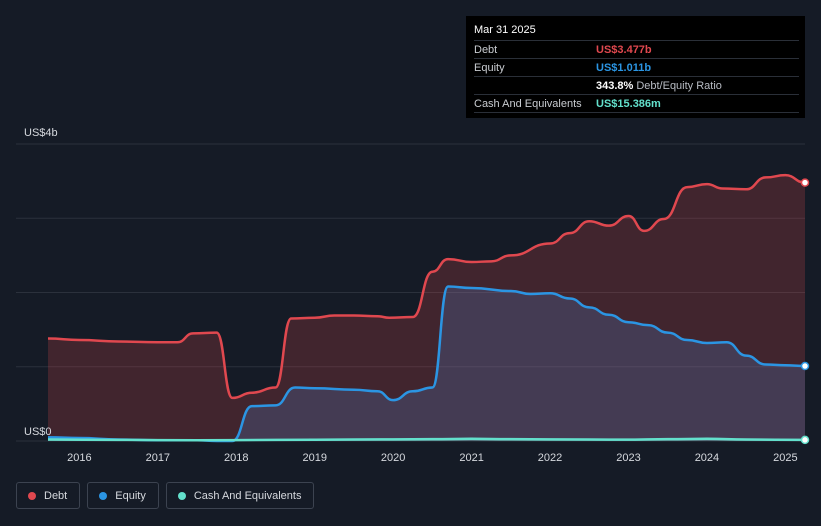  Describe the element at coordinates (628, 458) in the screenshot. I see `x-tick-label: 2023` at that location.